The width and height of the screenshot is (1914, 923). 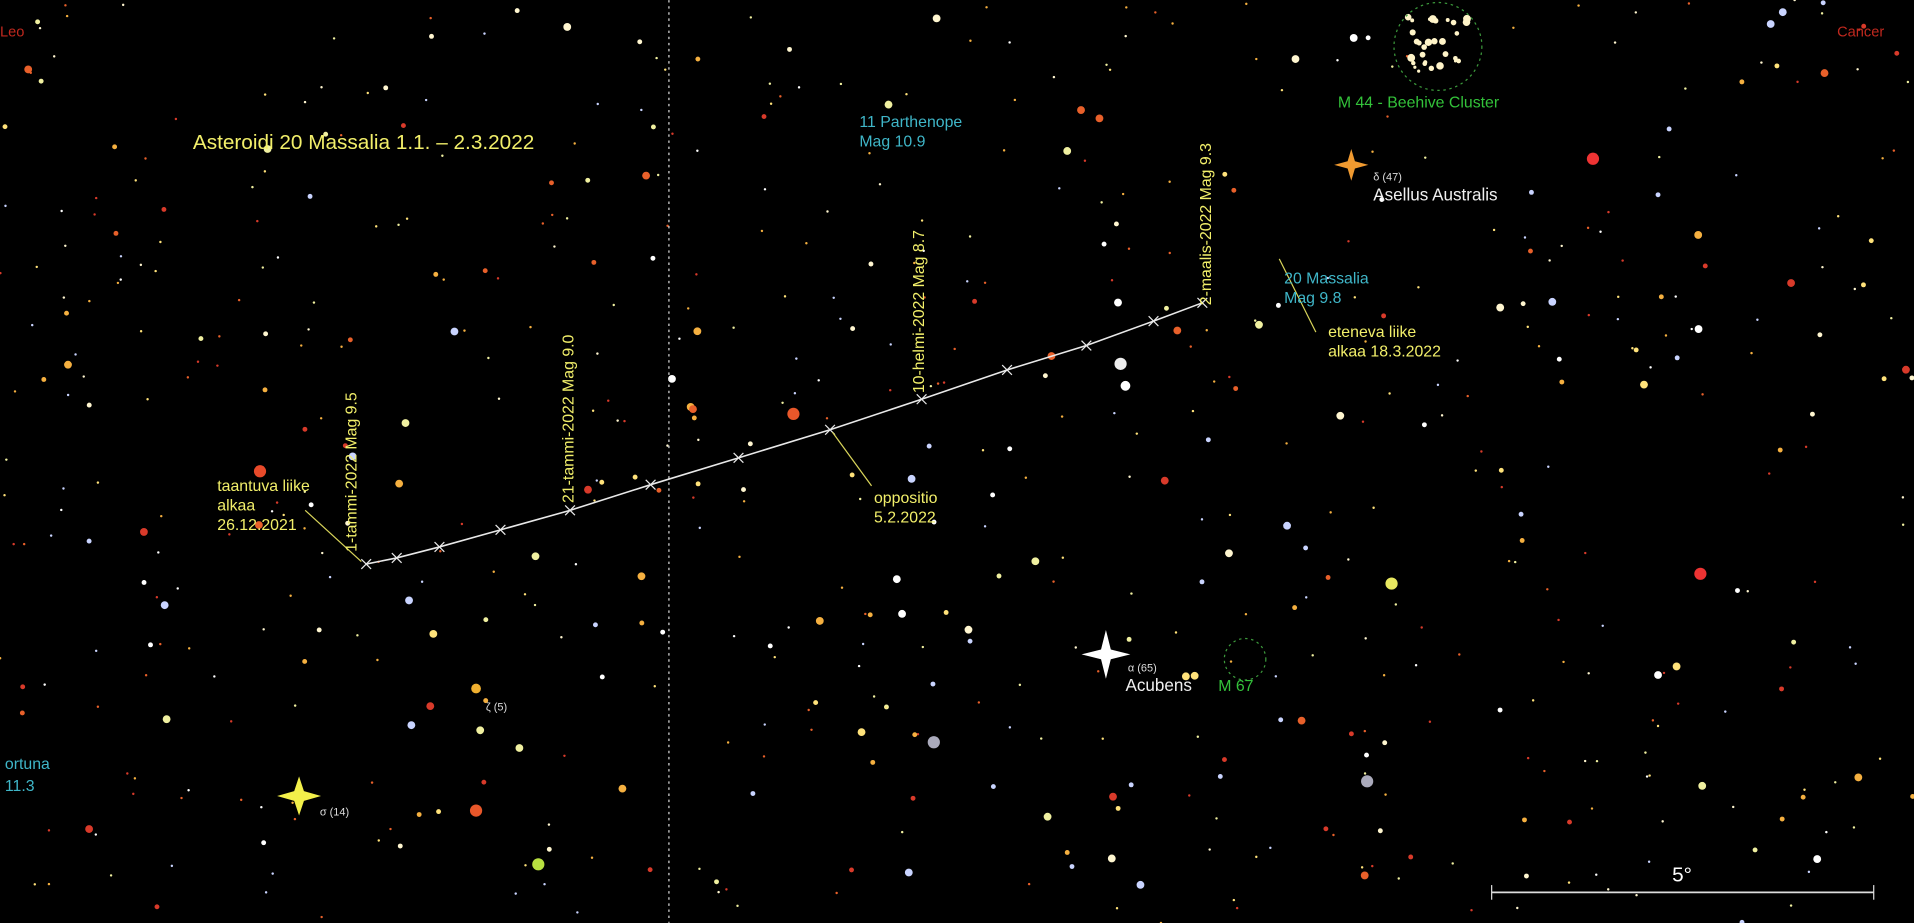 What do you see at coordinates (569, 418) in the screenshot?
I see `date-label: 21-tammi-2022 Mag 9.0` at bounding box center [569, 418].